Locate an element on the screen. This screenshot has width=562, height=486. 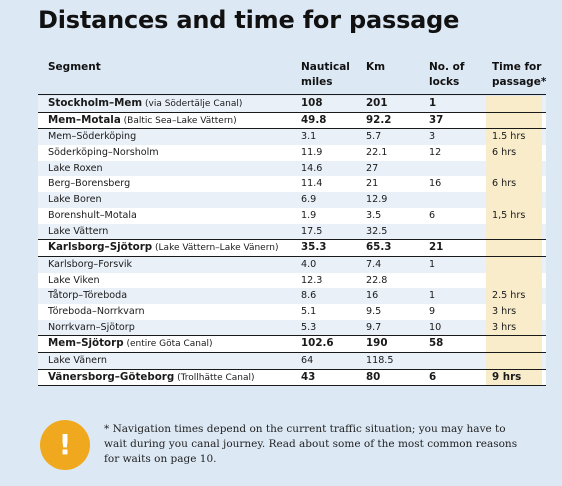
segment-cell: Lake Boren is located at coordinates (75, 200).